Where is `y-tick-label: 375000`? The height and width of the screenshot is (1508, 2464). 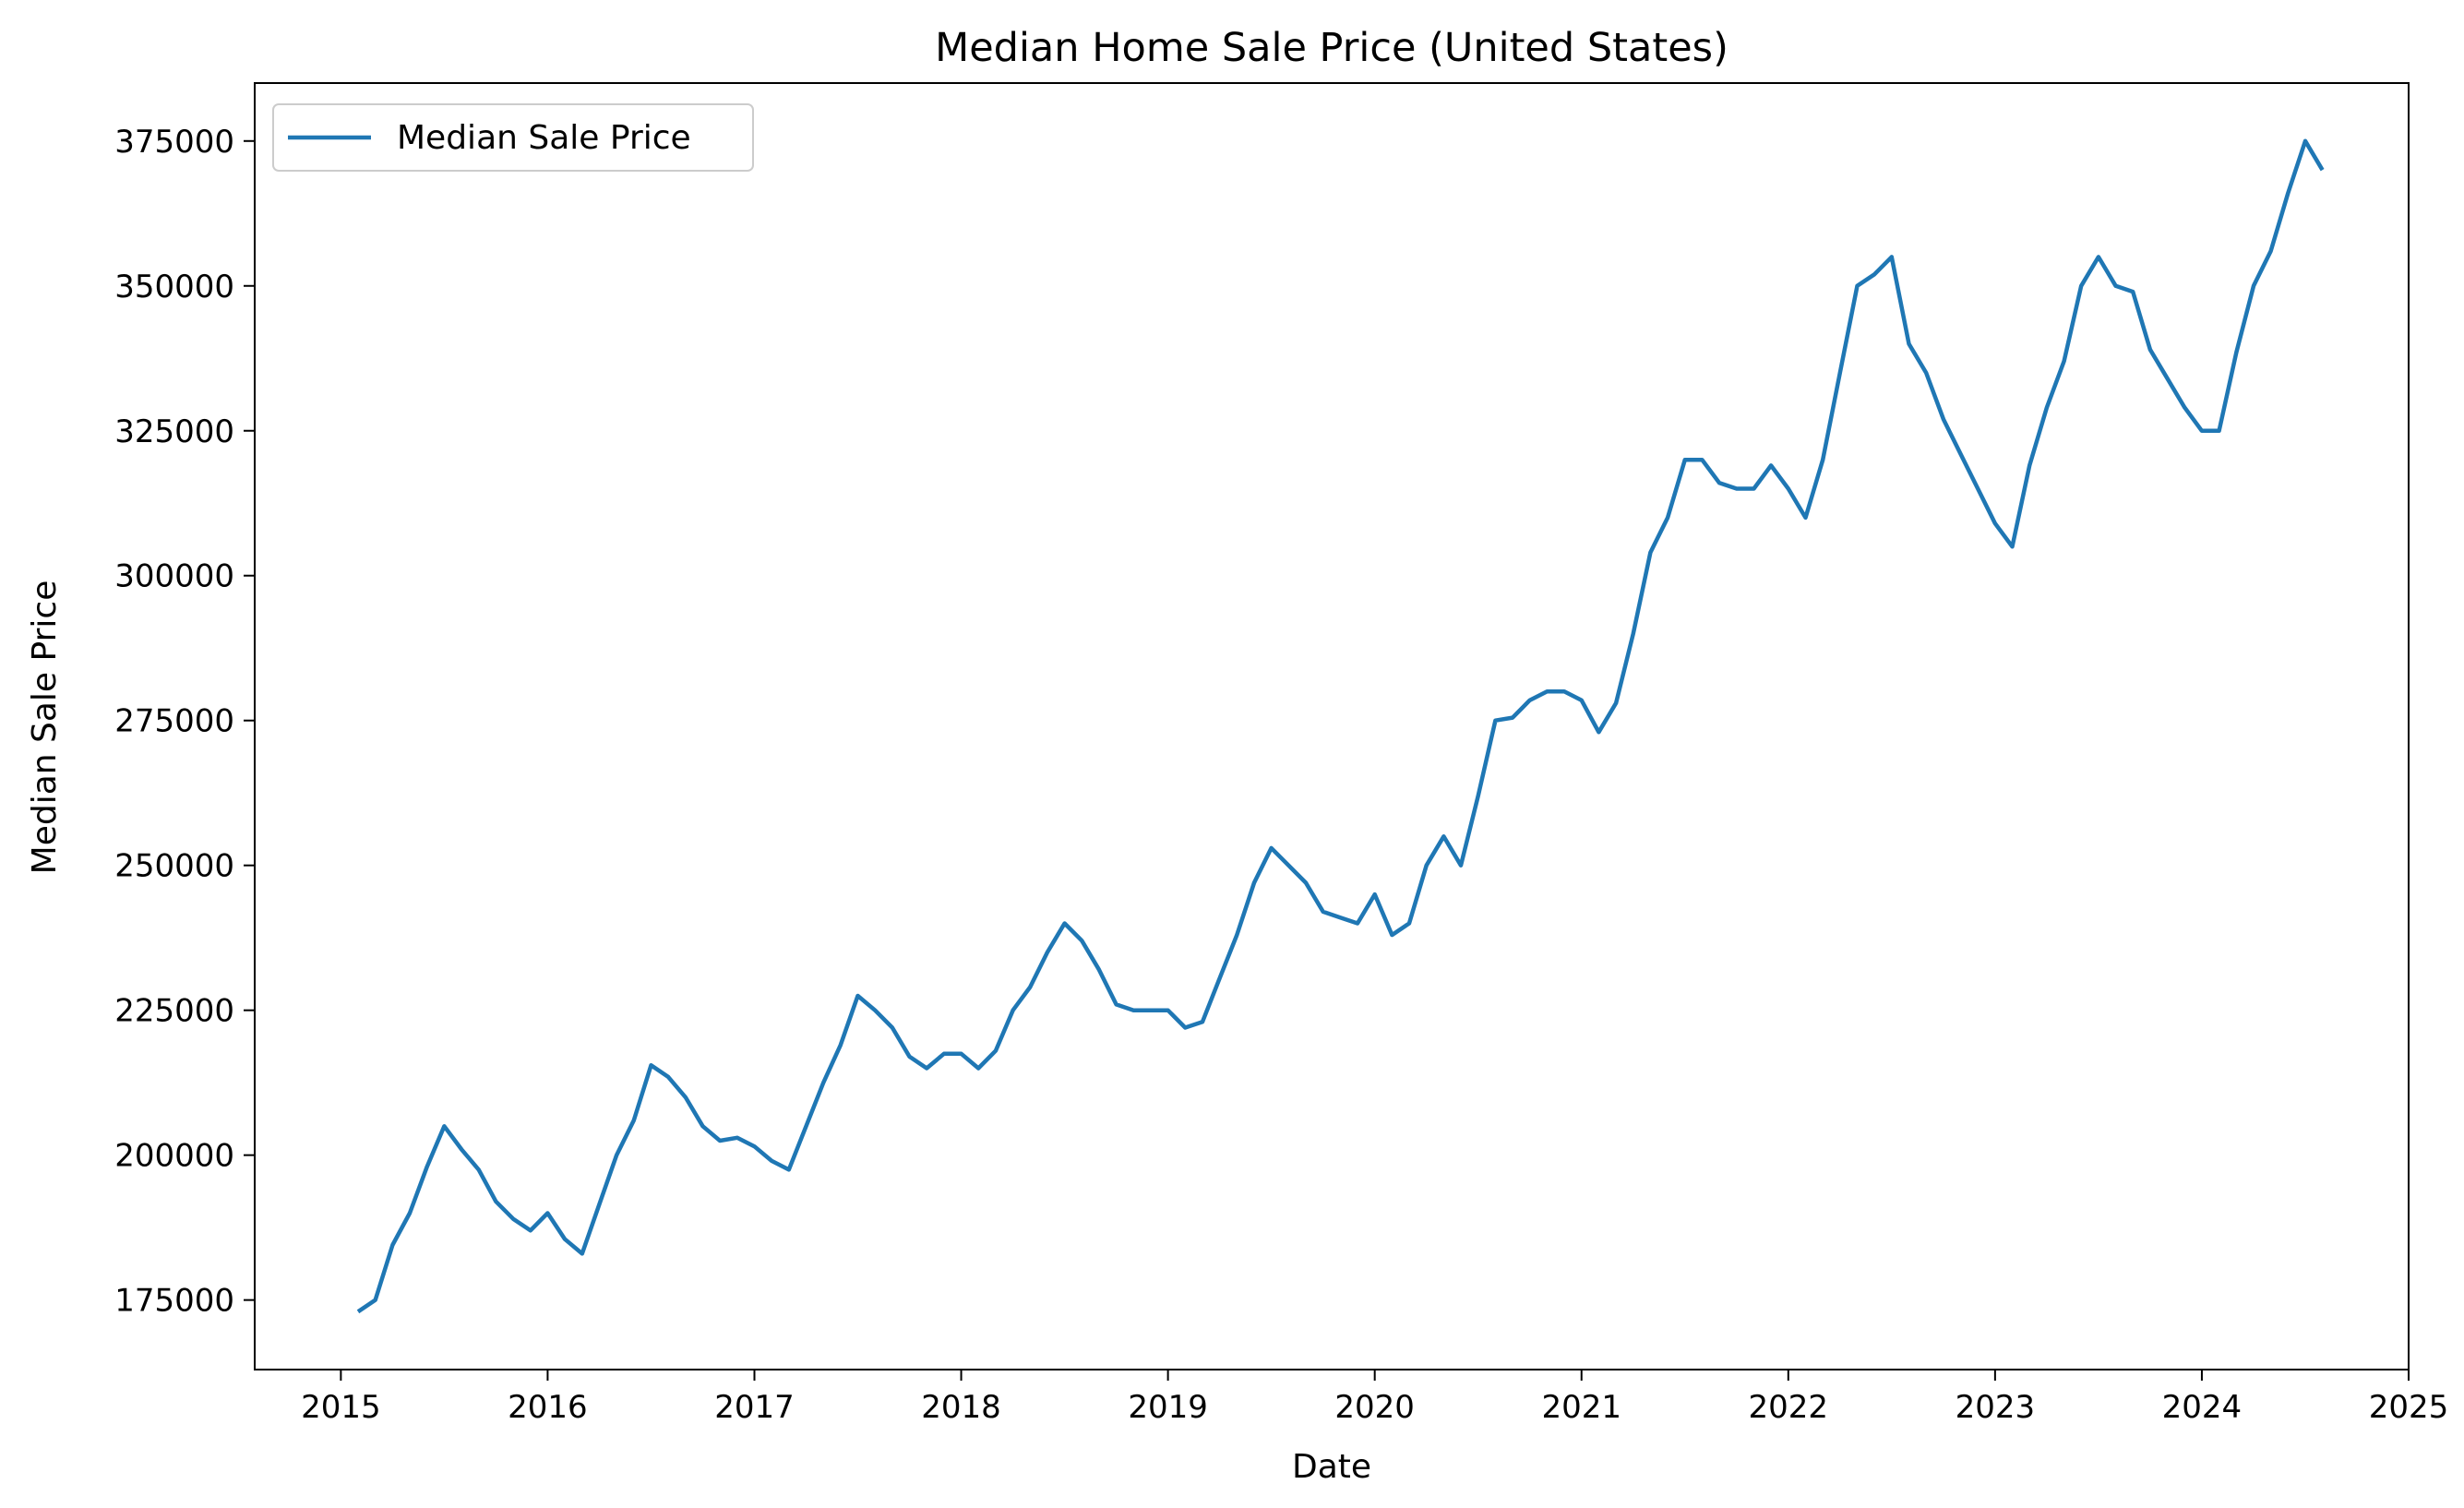 y-tick-label: 375000 is located at coordinates (174, 142).